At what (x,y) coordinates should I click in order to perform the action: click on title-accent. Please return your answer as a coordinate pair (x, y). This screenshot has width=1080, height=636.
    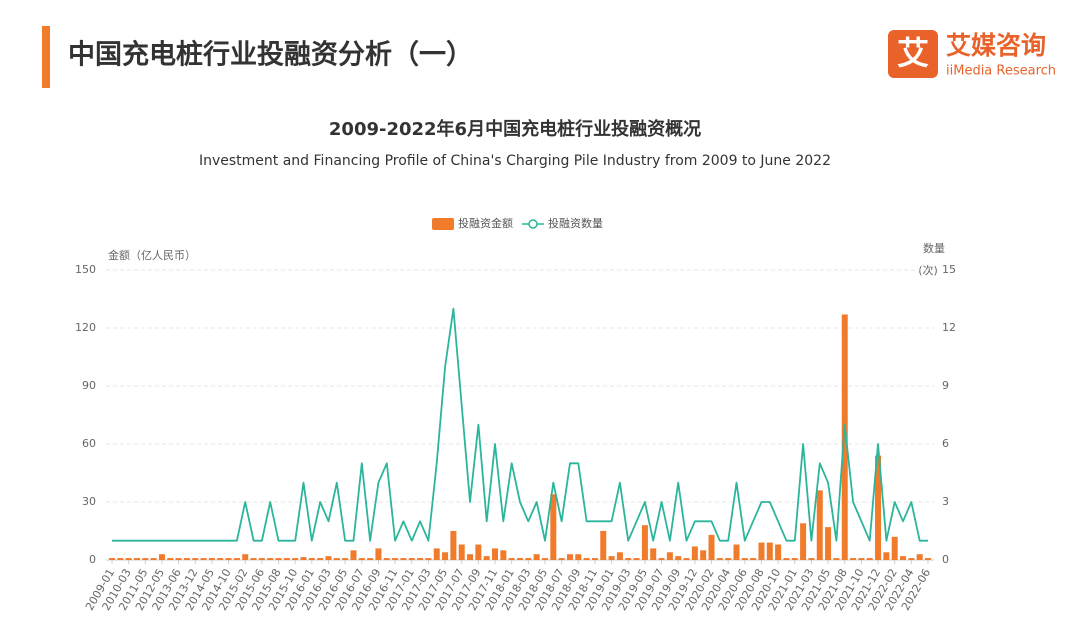
    Looking at the image, I should click on (46, 57).